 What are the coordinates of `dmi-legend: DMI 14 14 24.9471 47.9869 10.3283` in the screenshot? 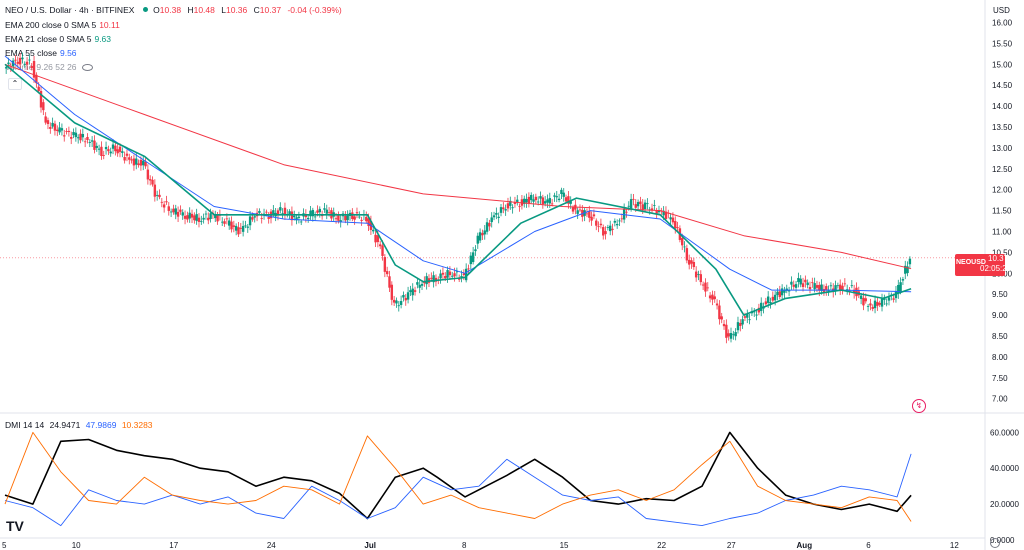 It's located at (80, 425).